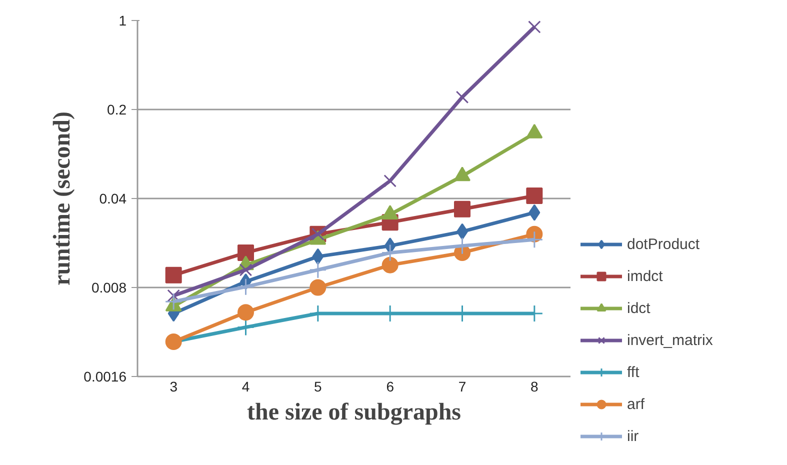  I want to click on y-tick-label: 0.04, so click(113, 198).